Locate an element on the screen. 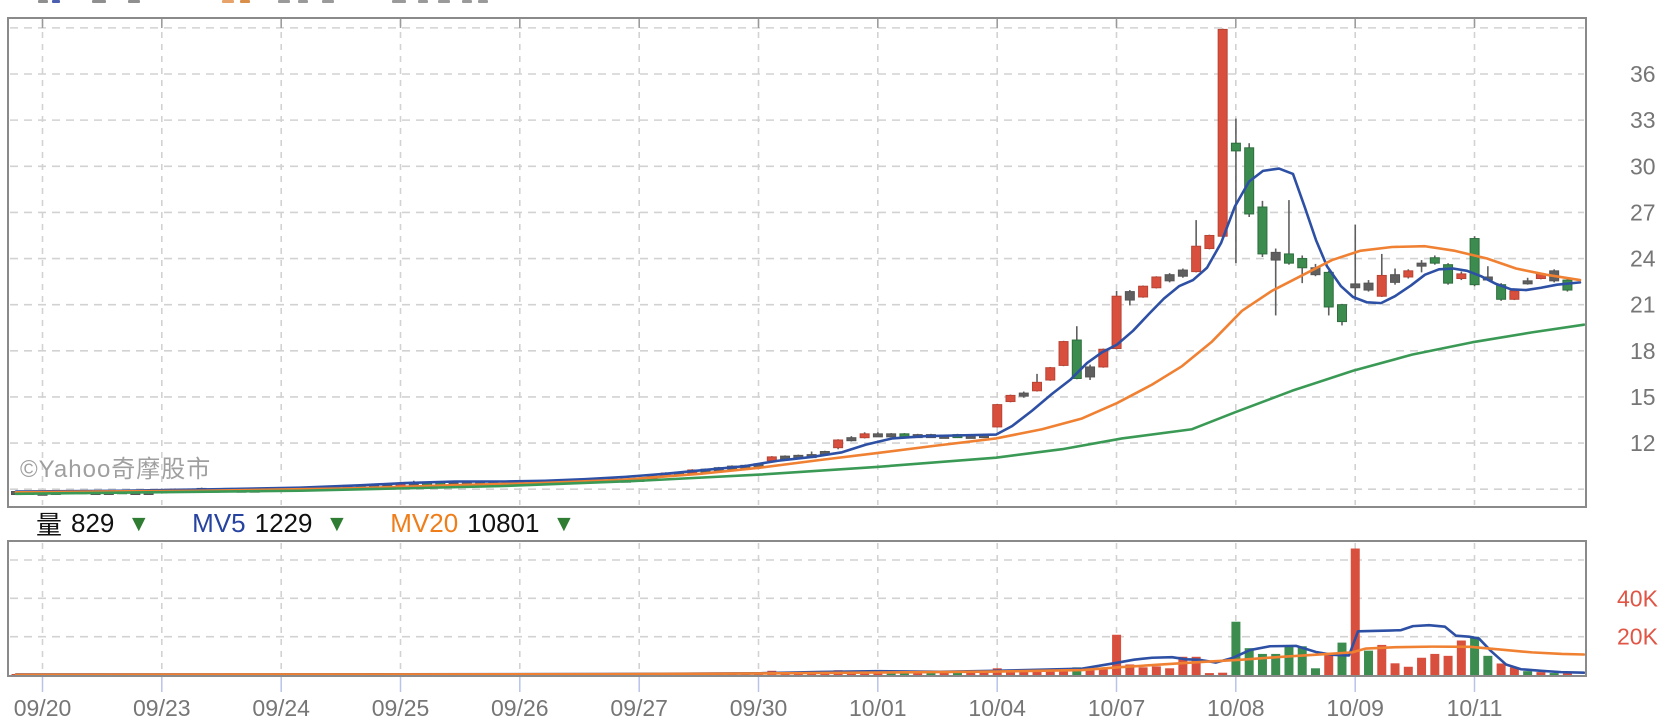 This screenshot has height=728, width=1672. price-axis-label: 30 is located at coordinates (1643, 166).